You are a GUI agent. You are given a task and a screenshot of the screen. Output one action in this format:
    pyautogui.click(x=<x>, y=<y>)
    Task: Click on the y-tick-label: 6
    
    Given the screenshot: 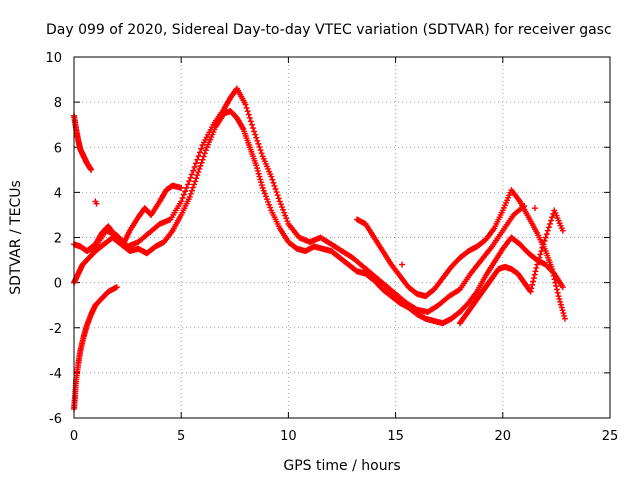 What is the action you would take?
    pyautogui.click(x=58, y=148)
    